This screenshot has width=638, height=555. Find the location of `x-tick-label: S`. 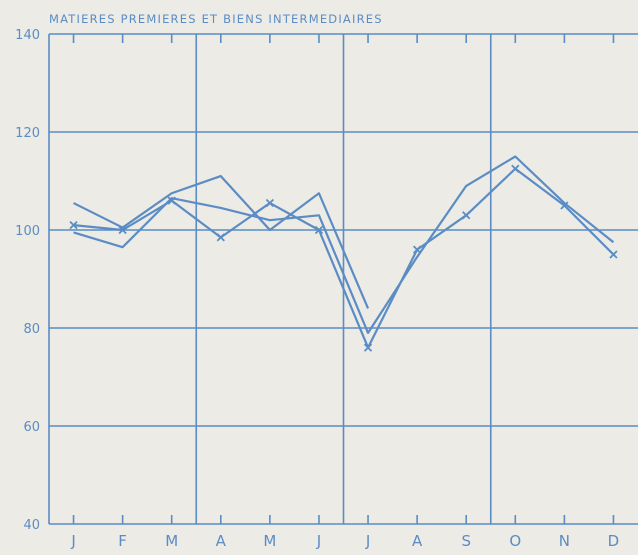

x-tick-label: S is located at coordinates (466, 541).